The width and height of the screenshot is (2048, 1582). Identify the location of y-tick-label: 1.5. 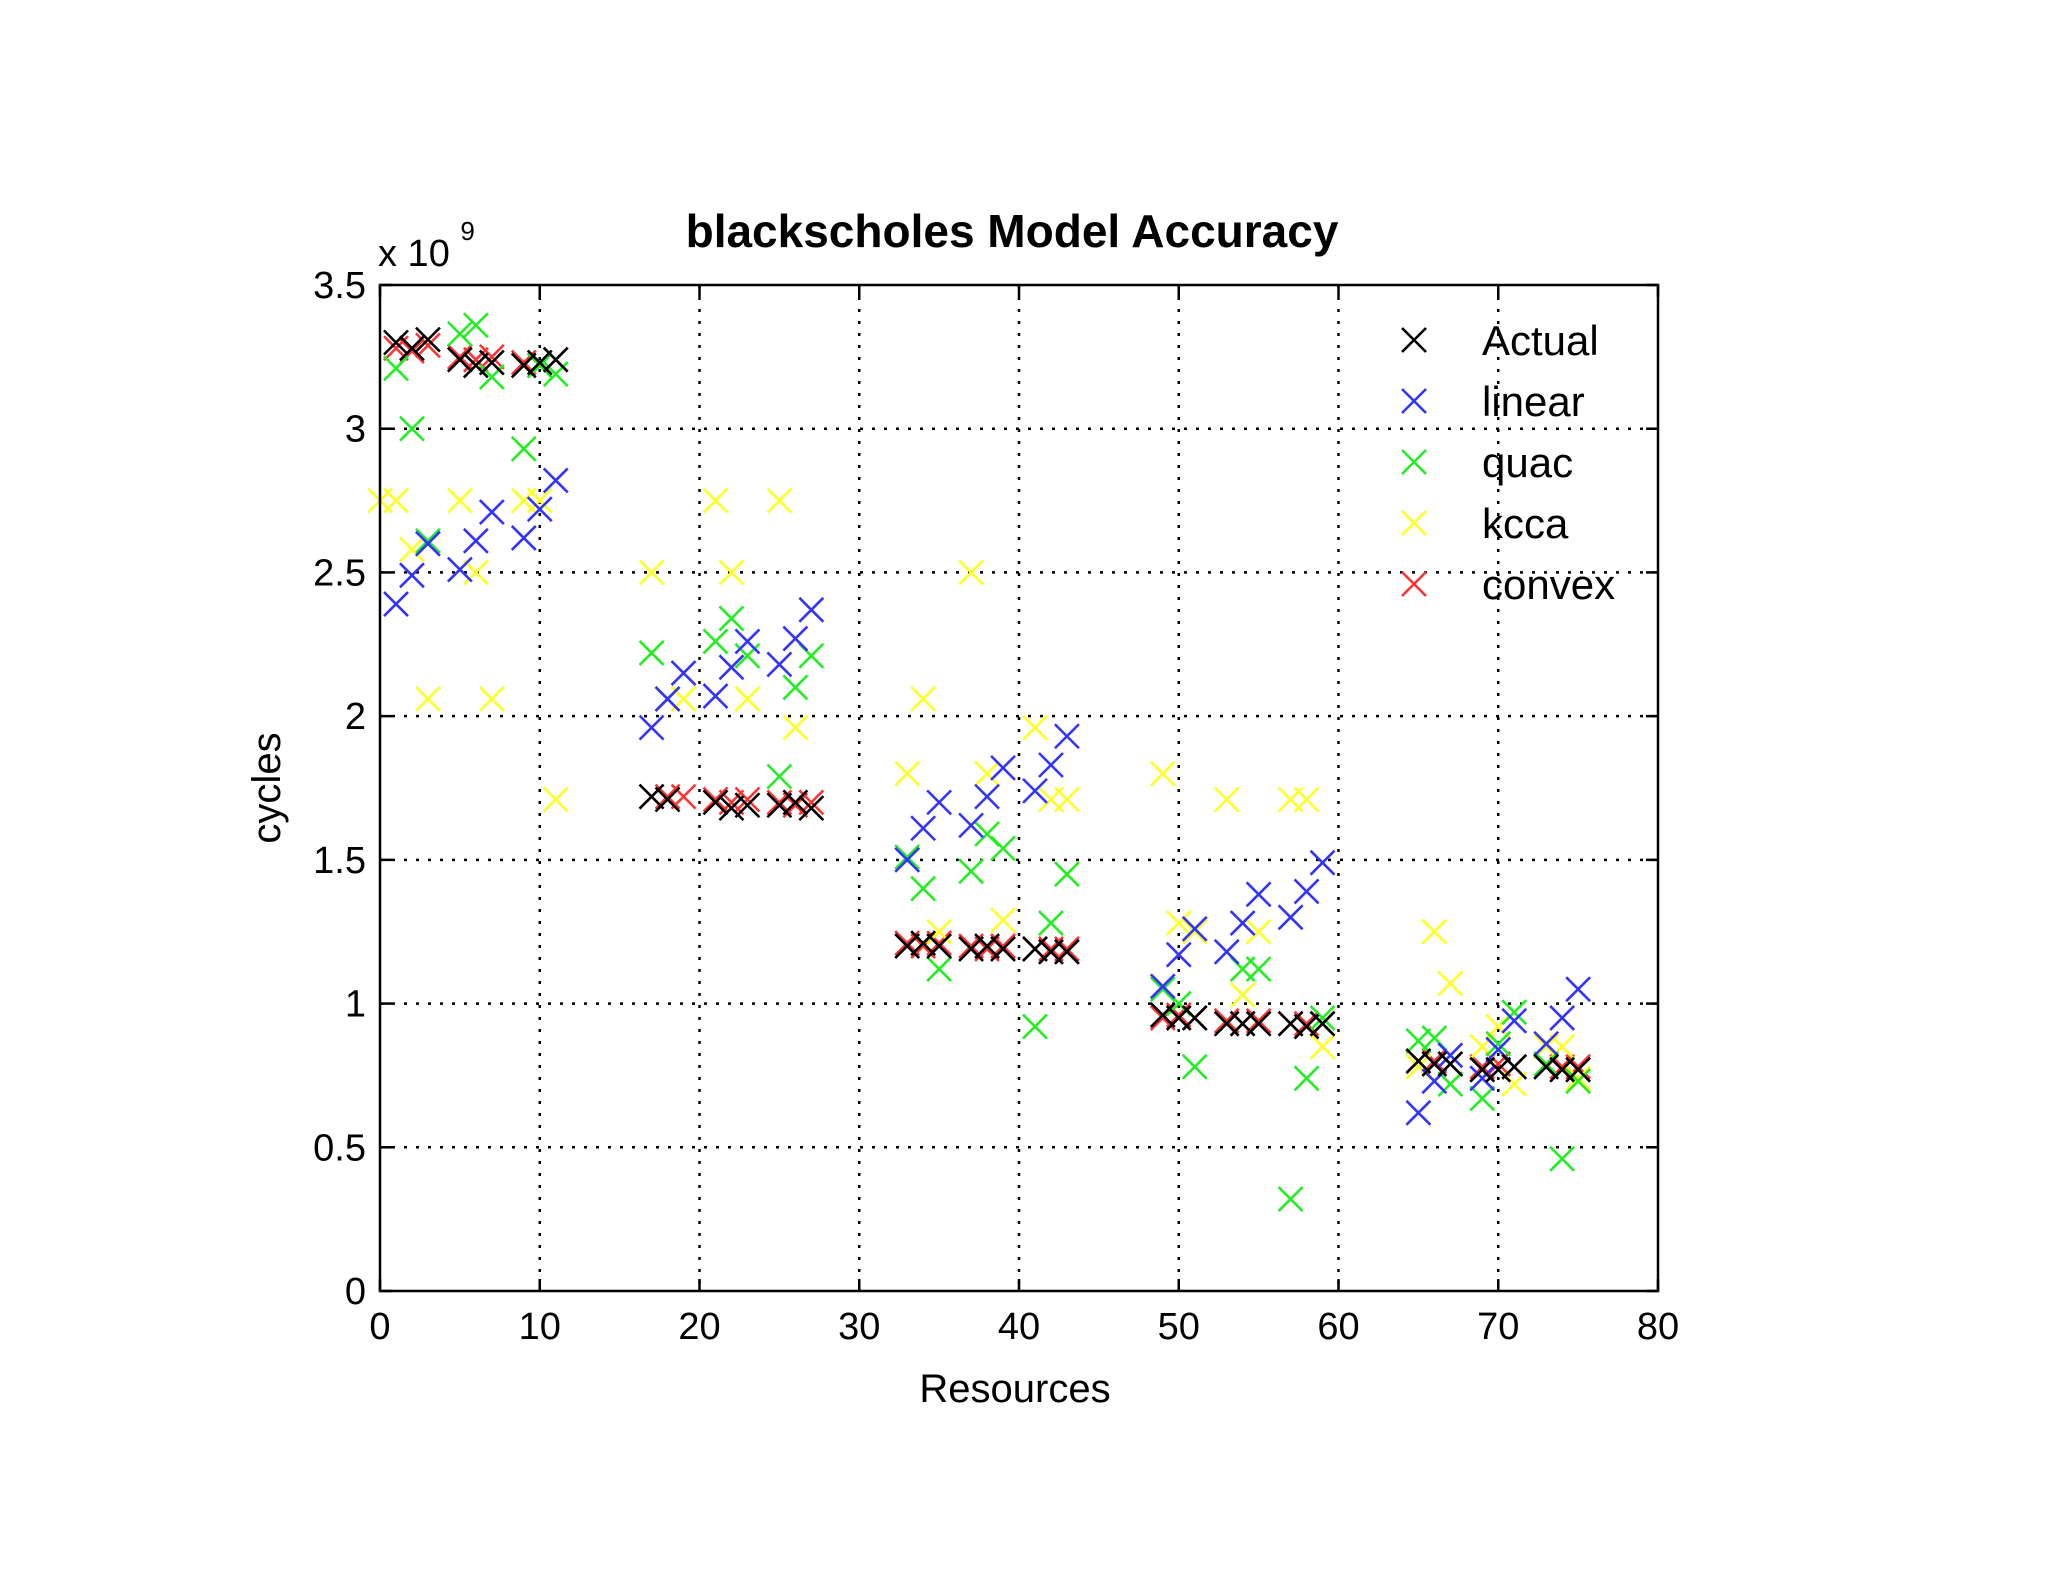
(339, 861).